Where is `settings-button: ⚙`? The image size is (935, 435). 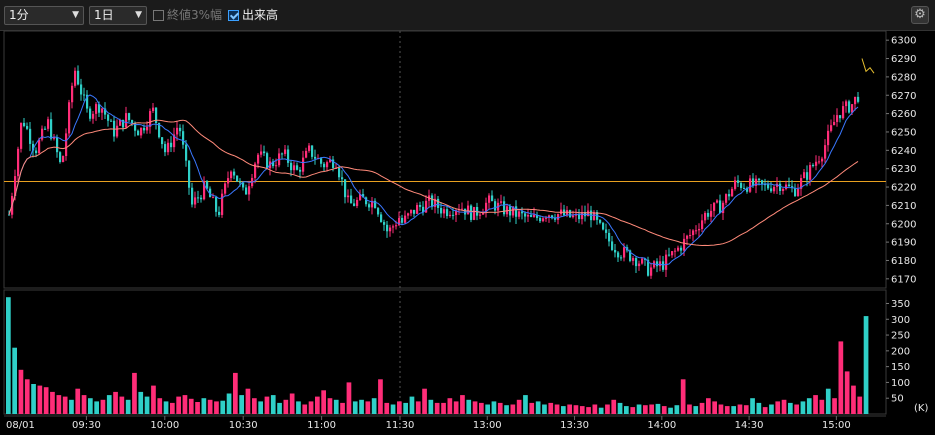
settings-button: ⚙ is located at coordinates (920, 15).